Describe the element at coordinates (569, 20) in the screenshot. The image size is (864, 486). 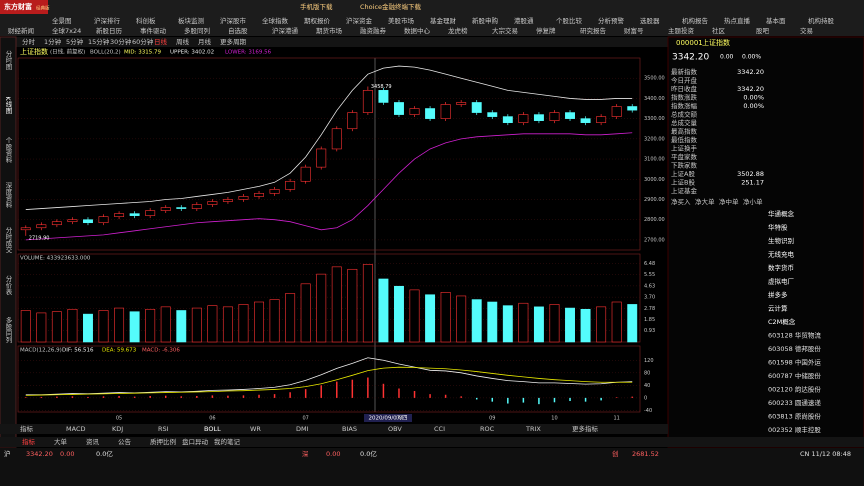
I see `menu-item: 个股比较` at that location.